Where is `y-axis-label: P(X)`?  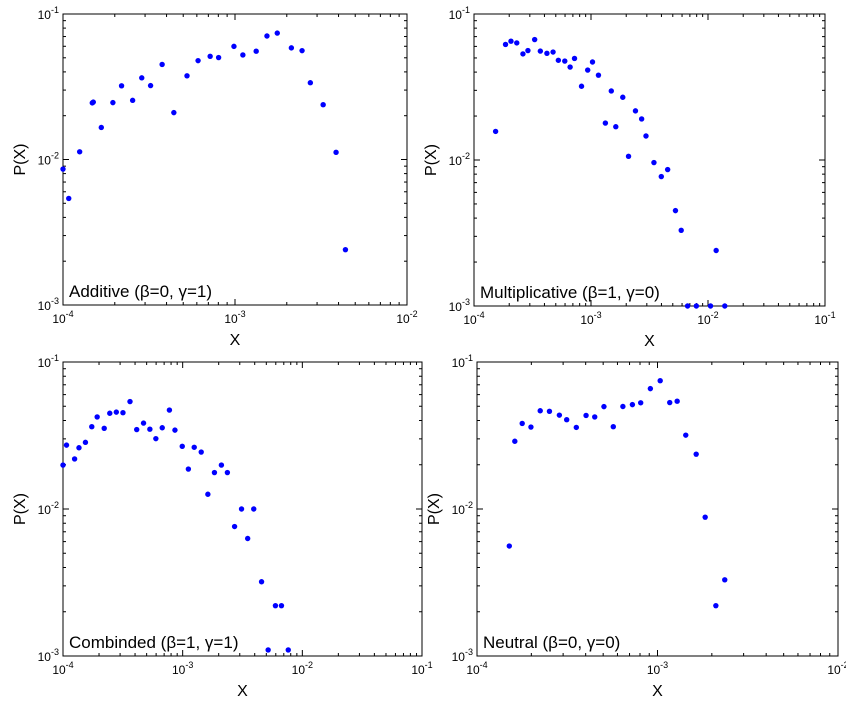 y-axis-label: P(X) is located at coordinates (20, 509).